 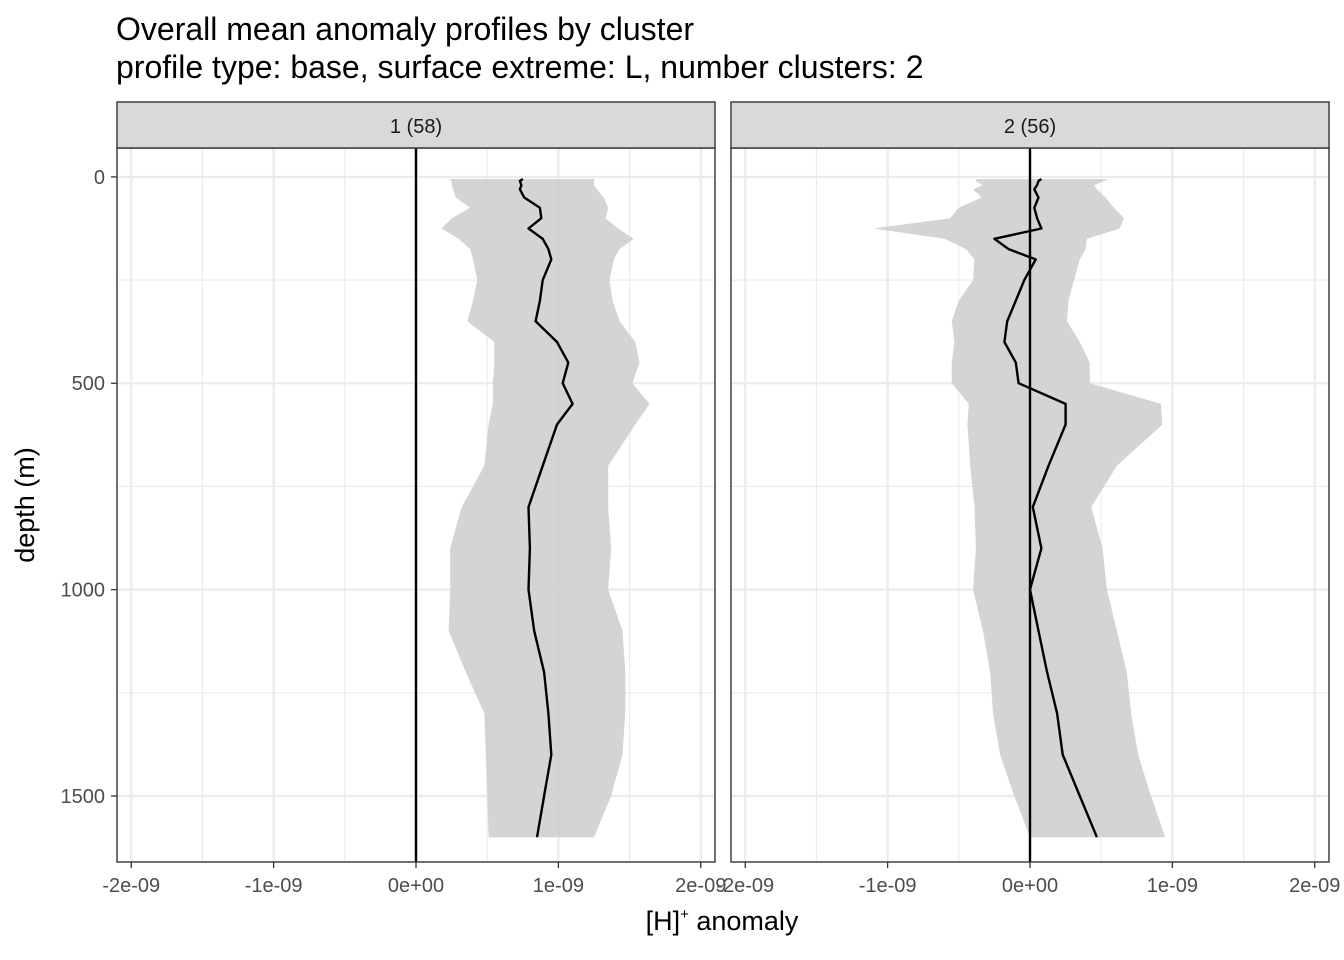 I want to click on x-axis-title-rest: anomaly, so click(x=744, y=921).